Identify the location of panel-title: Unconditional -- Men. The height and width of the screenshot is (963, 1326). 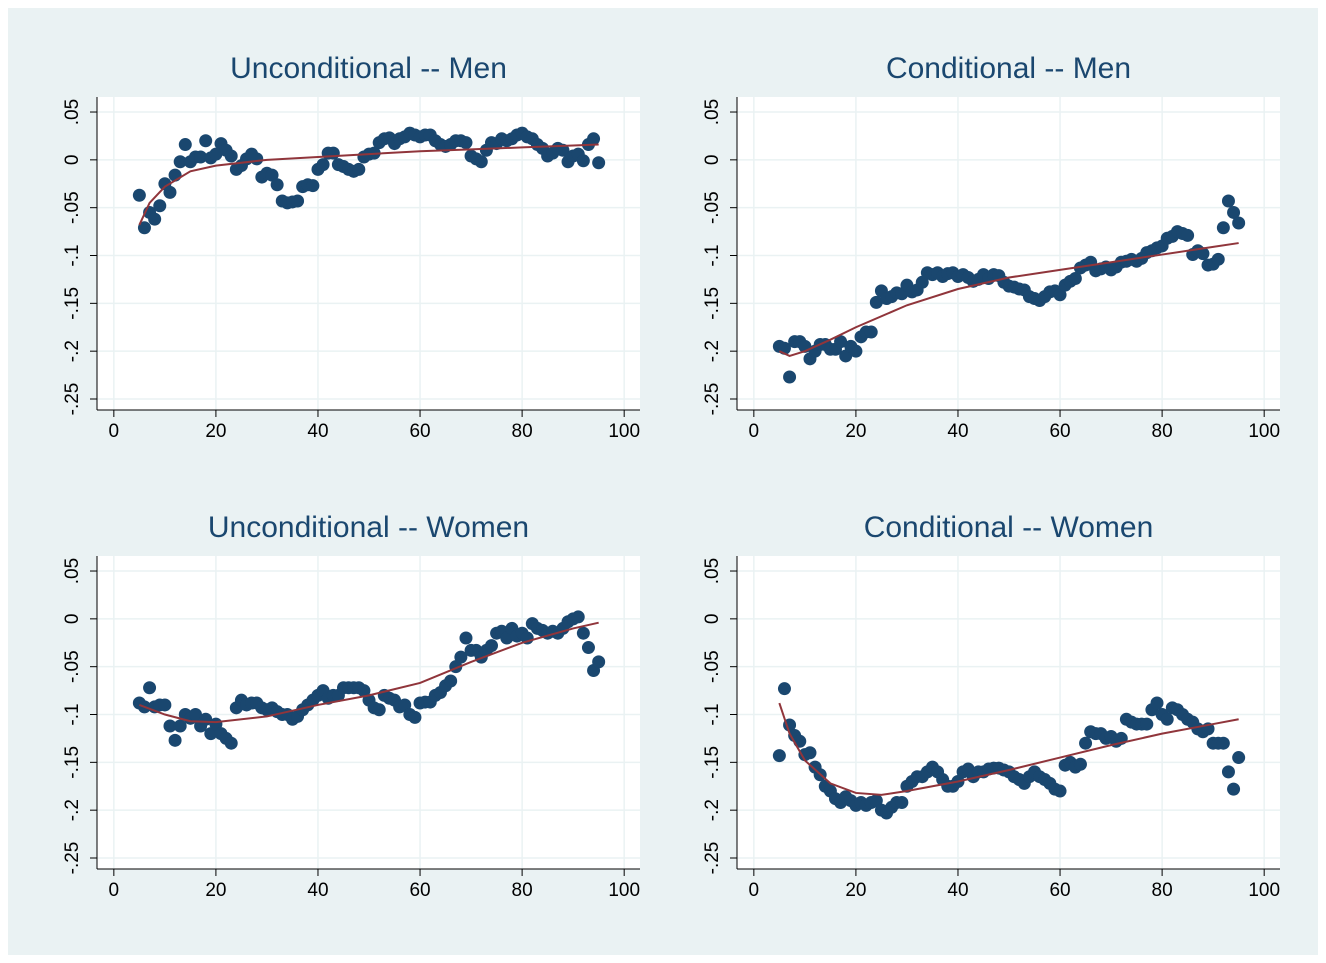
(368, 68).